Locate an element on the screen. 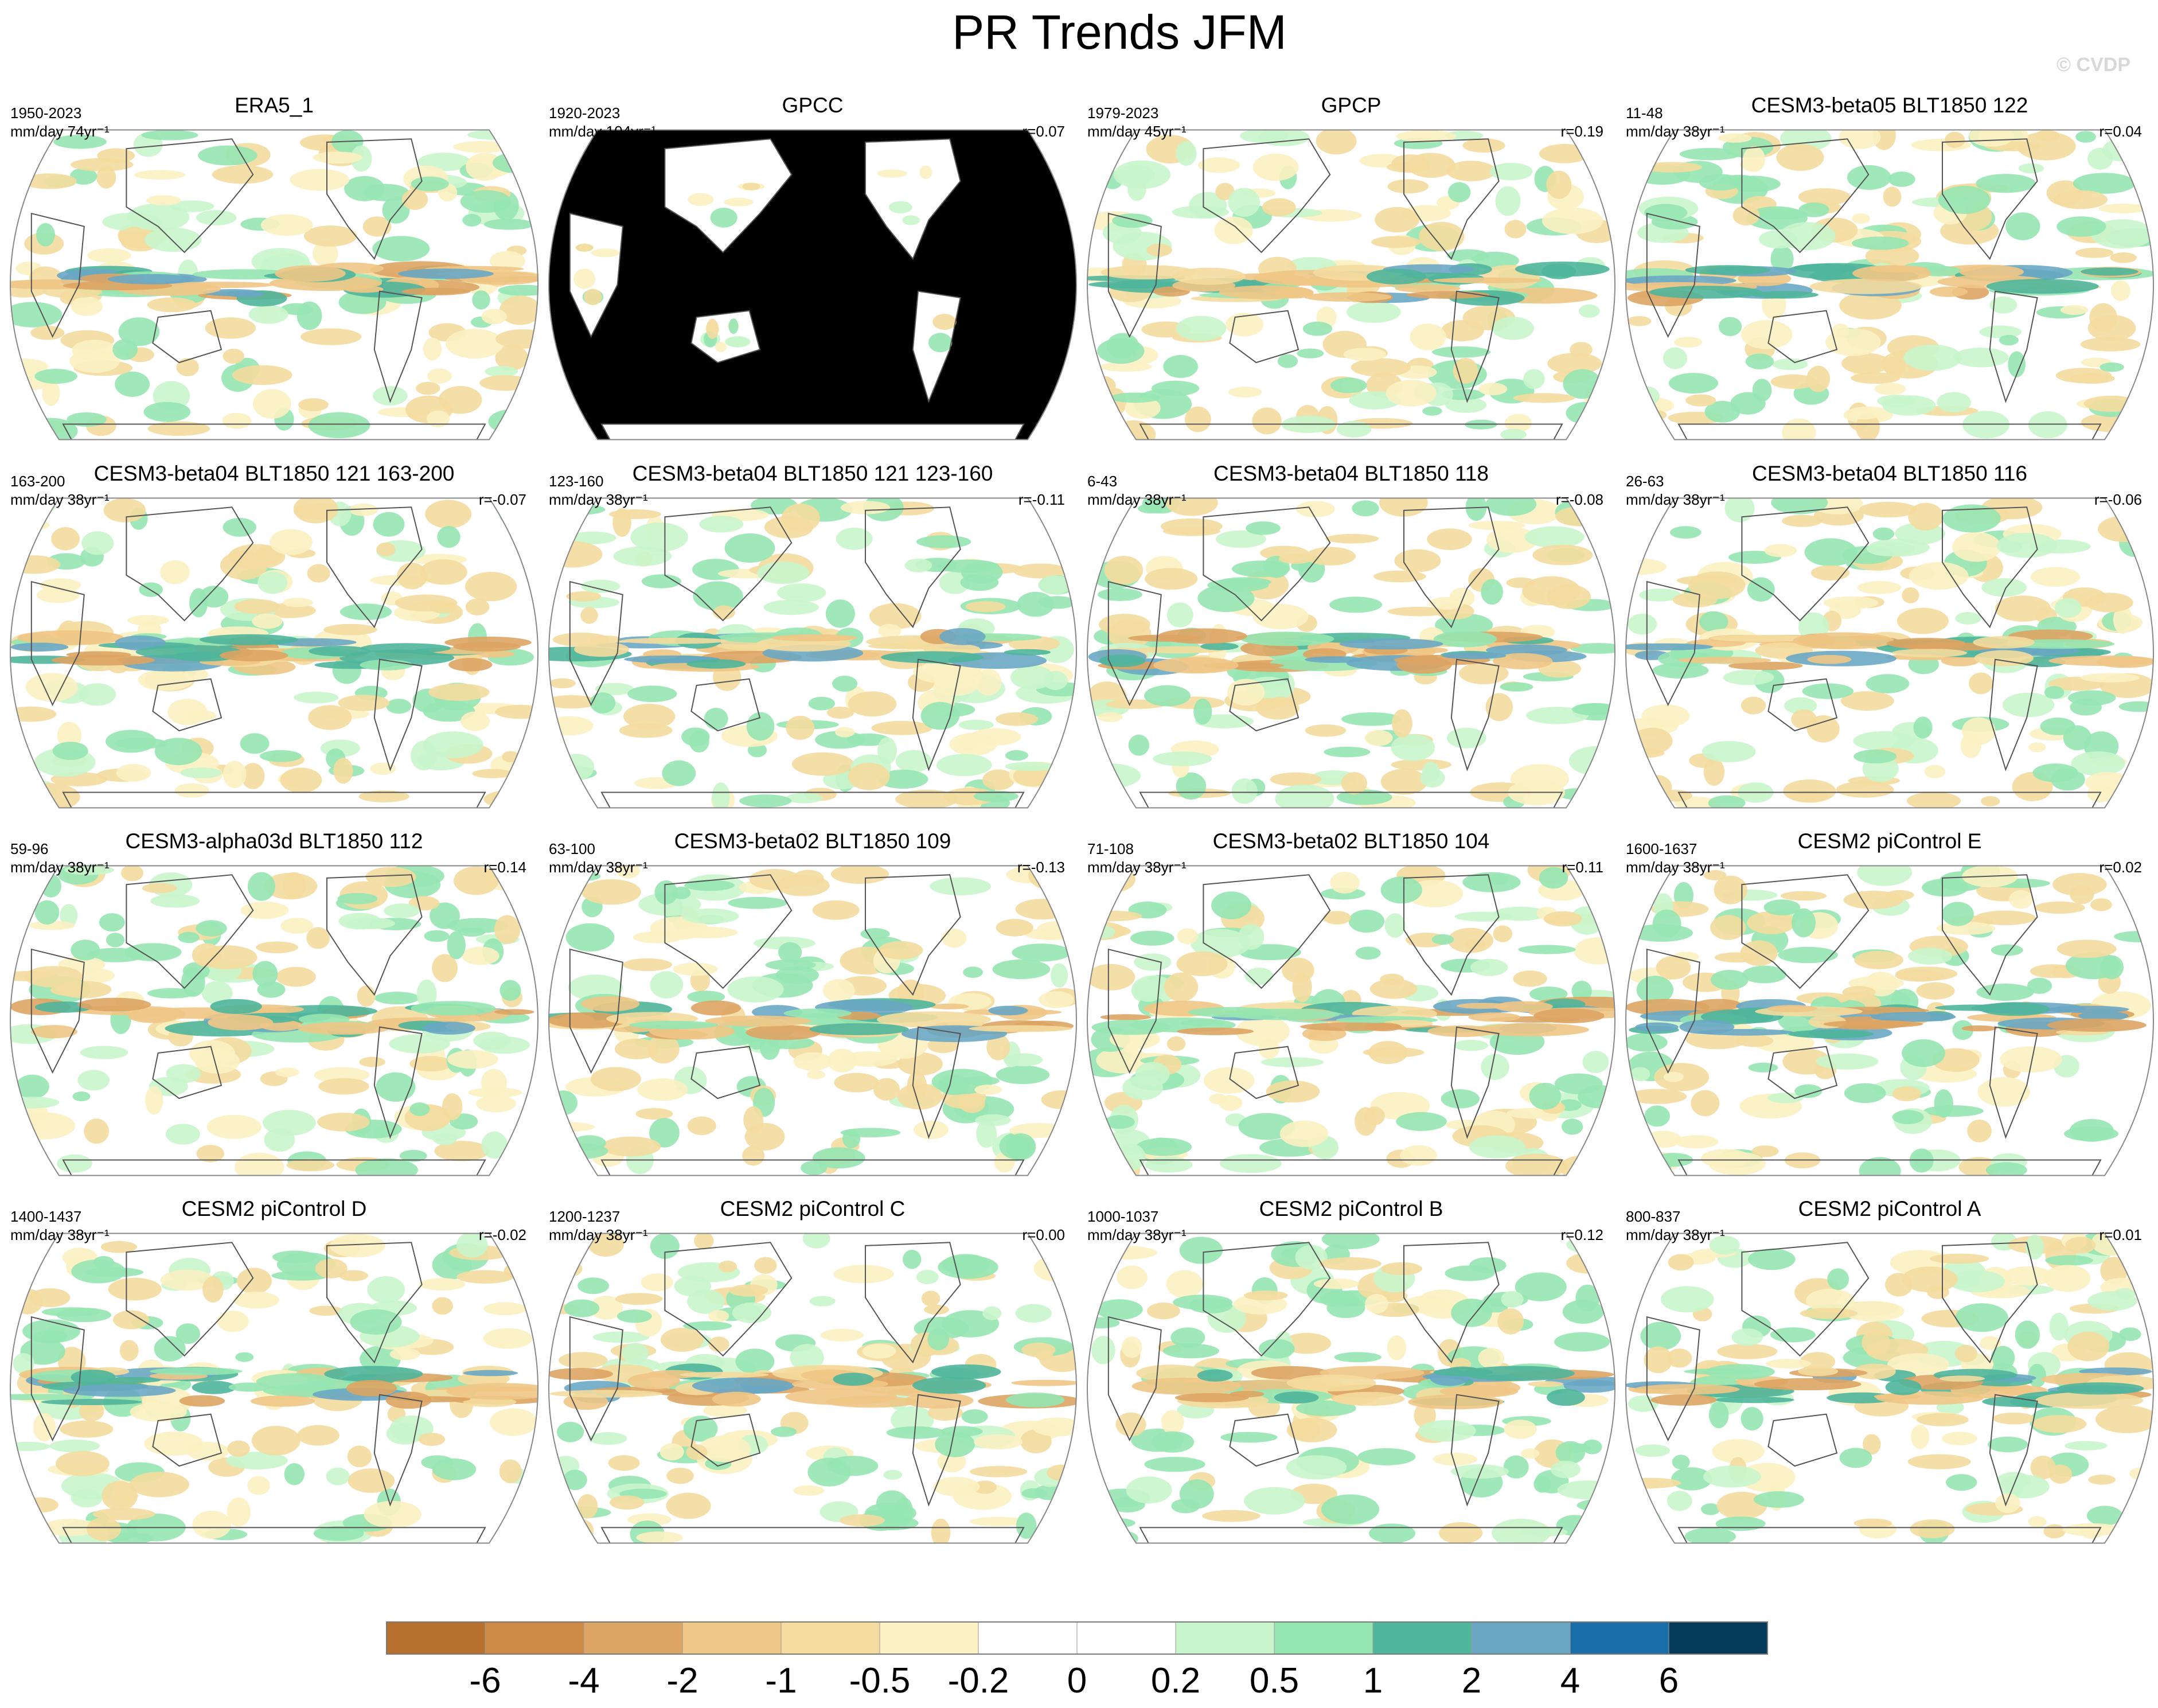  colorbar-swatch is located at coordinates (732, 1638).